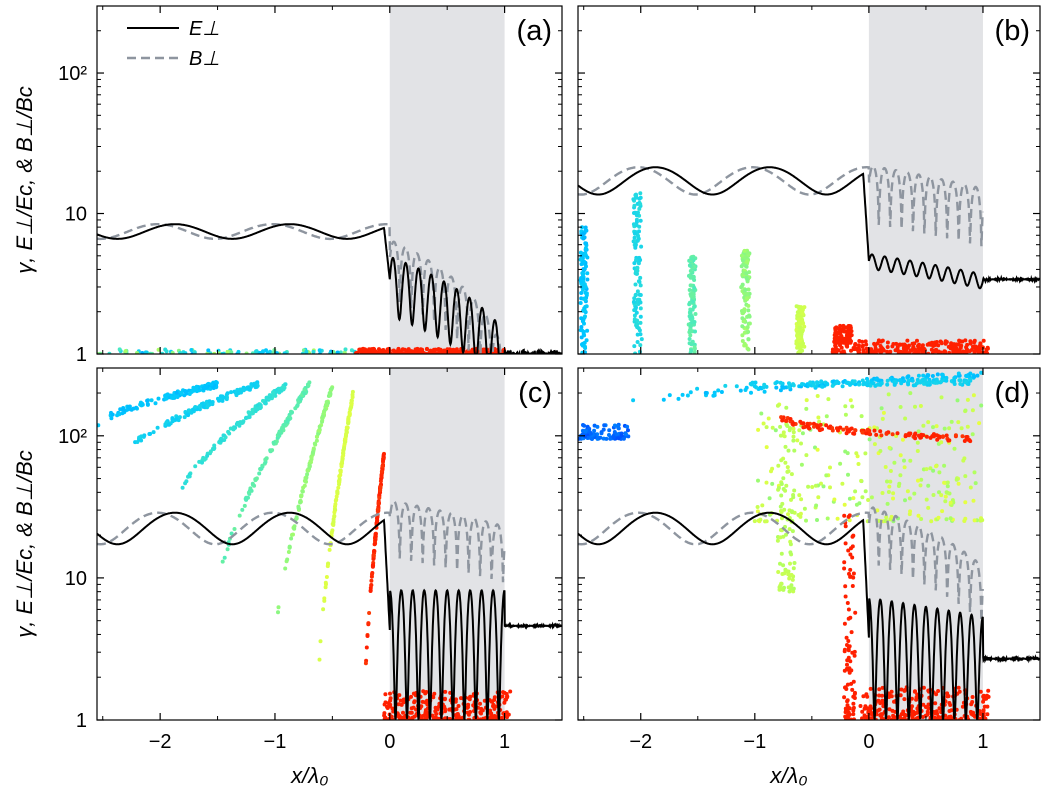 This screenshot has height=795, width=1047. Describe the element at coordinates (227, 350) in the screenshot. I see `particle-group` at that location.